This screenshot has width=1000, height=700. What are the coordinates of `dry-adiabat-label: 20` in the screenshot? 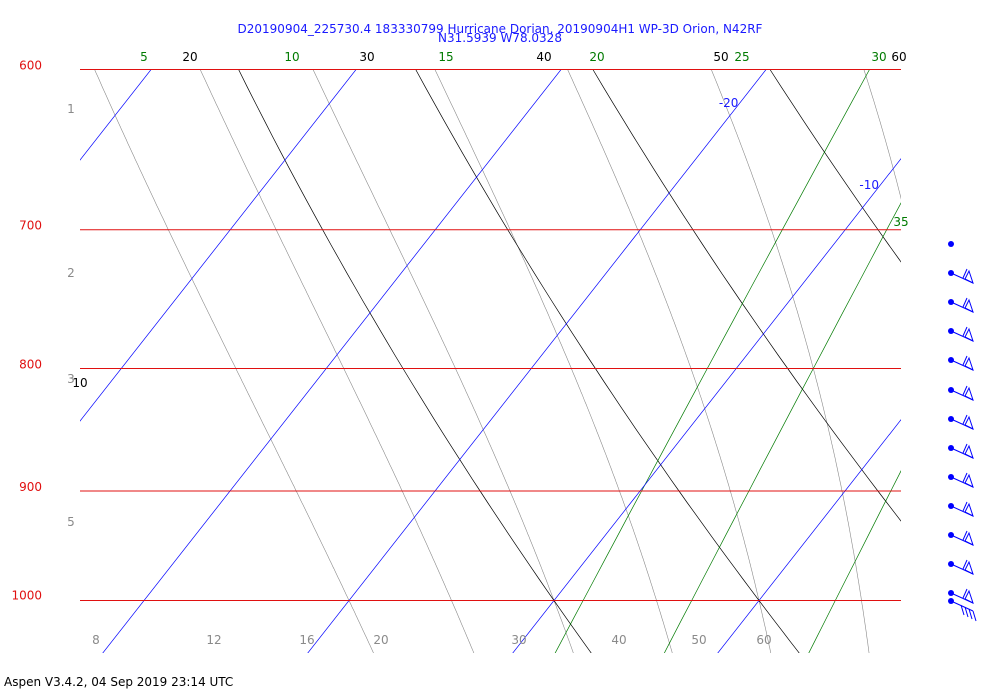 It's located at (189, 57).